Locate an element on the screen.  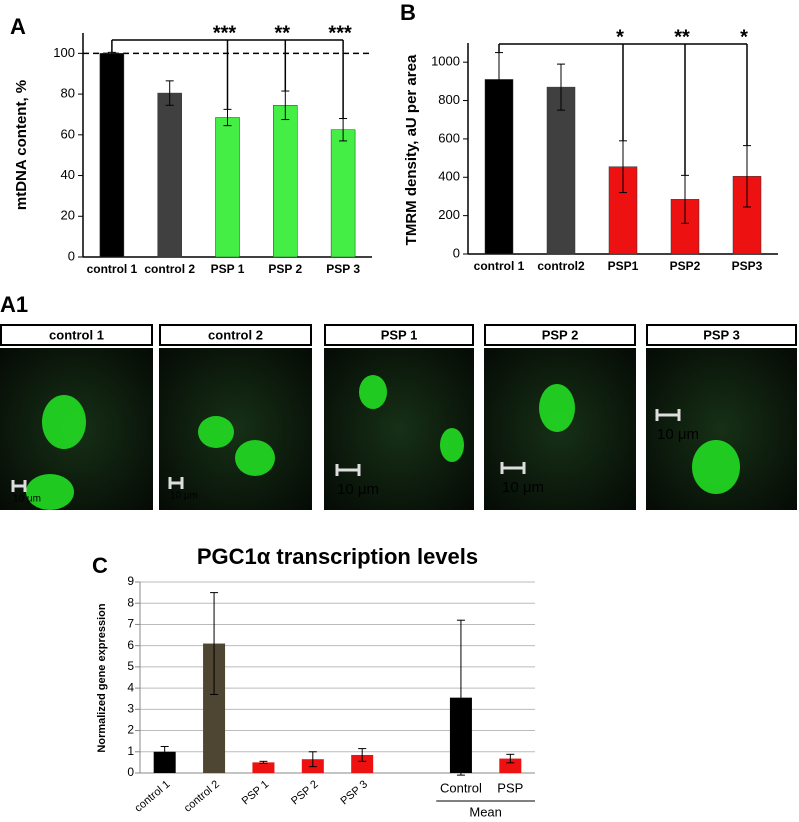
image-title: control 1 is located at coordinates (76, 334).